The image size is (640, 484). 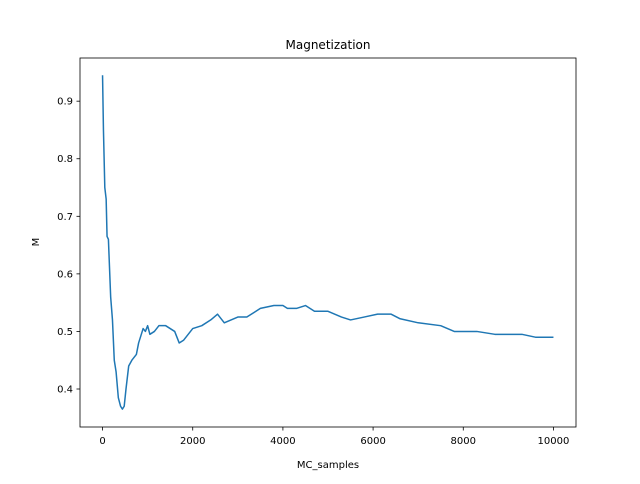 I want to click on x-tick-label: 2000, so click(x=192, y=441).